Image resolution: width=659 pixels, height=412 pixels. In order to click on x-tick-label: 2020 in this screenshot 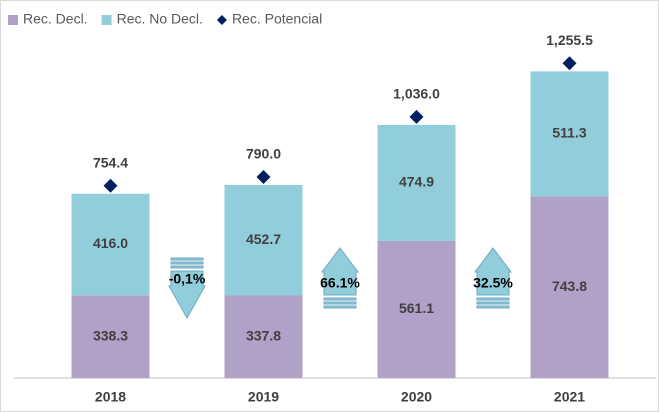, I will do `click(416, 397)`.